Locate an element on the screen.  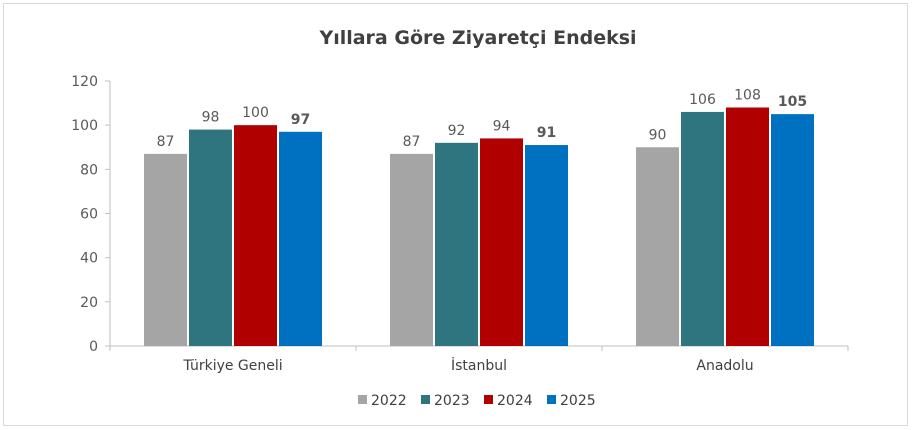
legend-label: 2023 is located at coordinates (452, 401).